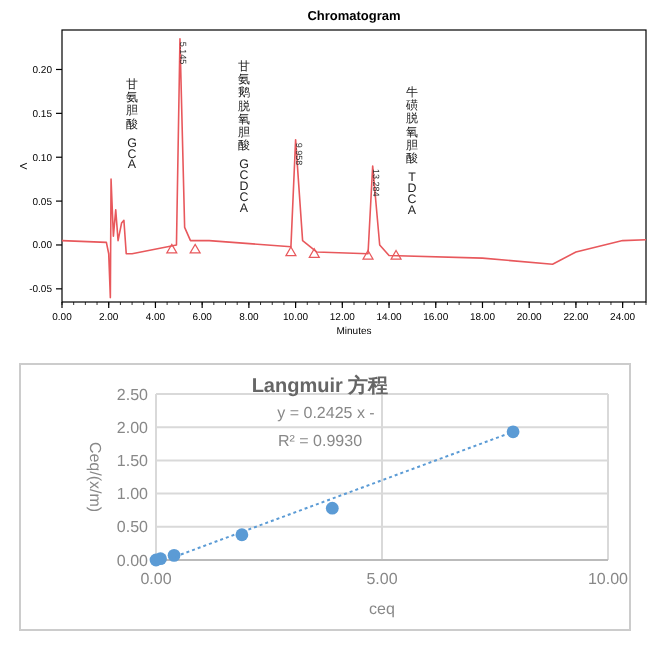 The image size is (660, 658). What do you see at coordinates (320, 441) in the screenshot?
I see `annotation: R² = 0.9930` at bounding box center [320, 441].